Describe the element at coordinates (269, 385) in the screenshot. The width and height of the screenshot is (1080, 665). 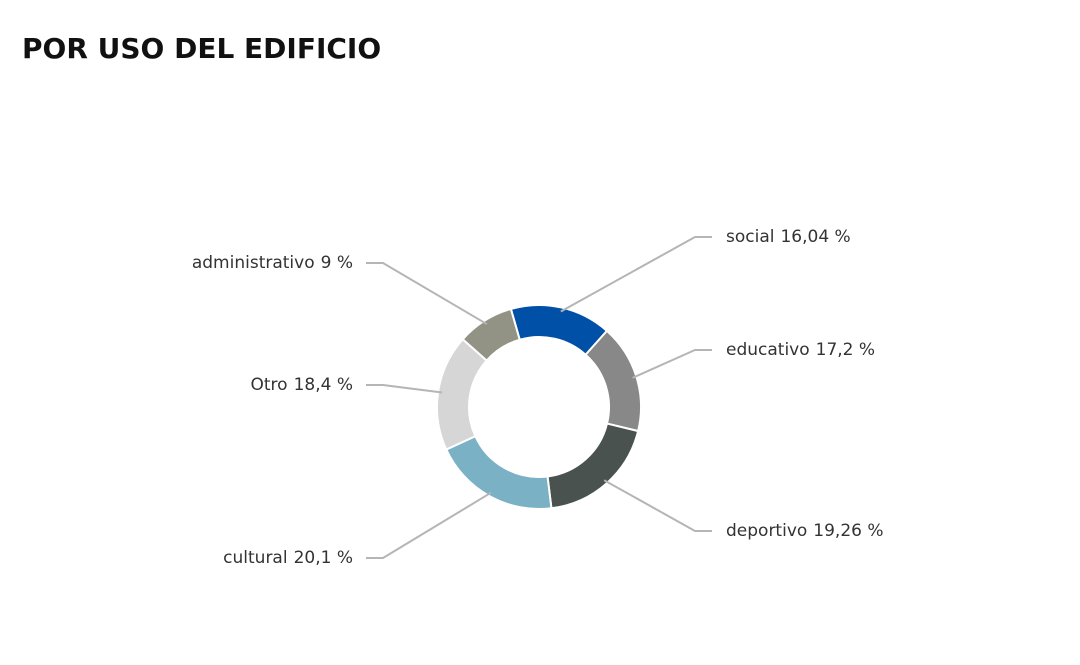
I see `category-label: Otro` at that location.